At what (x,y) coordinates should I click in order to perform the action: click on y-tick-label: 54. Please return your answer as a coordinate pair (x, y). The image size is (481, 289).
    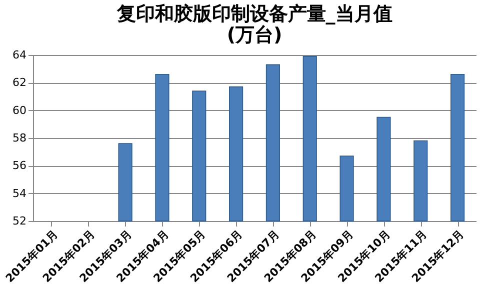
    Looking at the image, I should click on (19, 193).